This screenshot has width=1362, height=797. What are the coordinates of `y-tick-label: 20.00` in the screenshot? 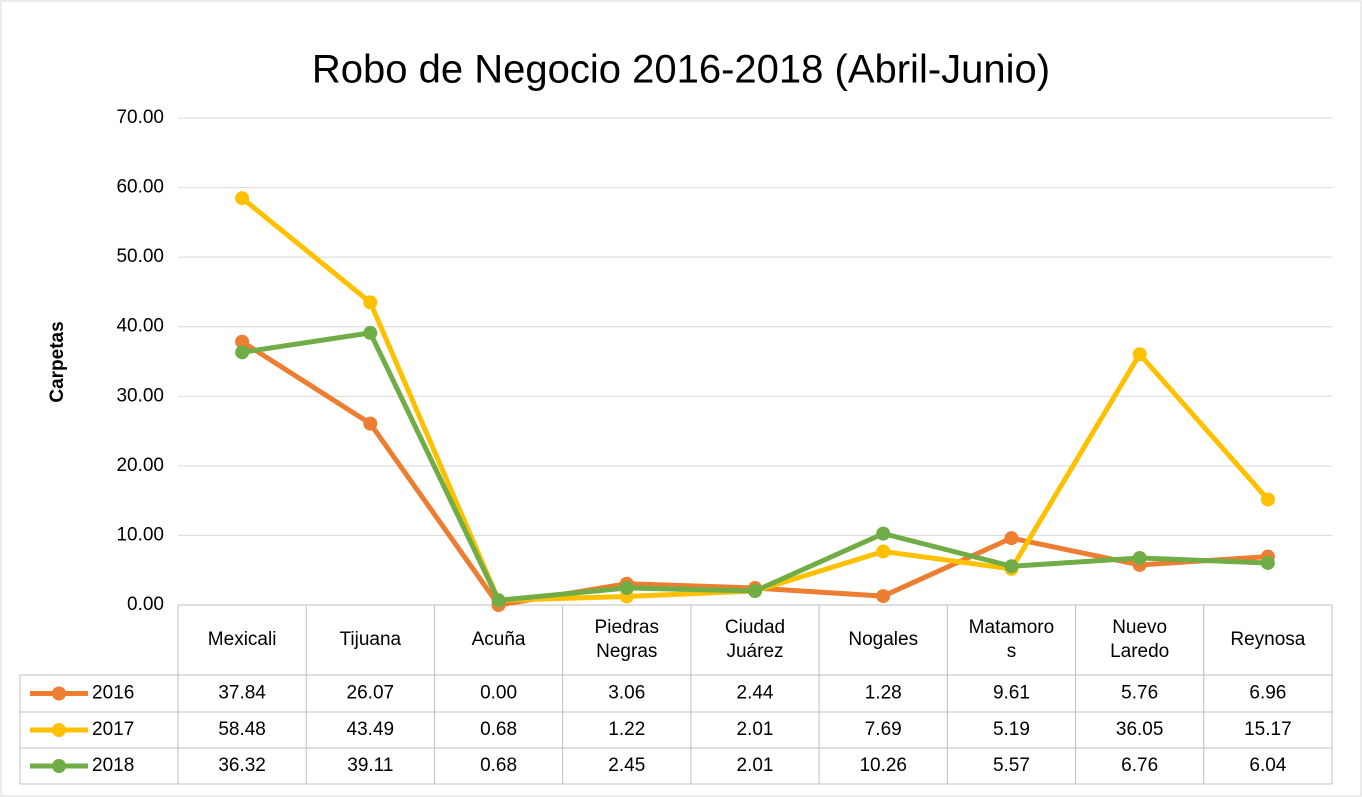 It's located at (140, 465).